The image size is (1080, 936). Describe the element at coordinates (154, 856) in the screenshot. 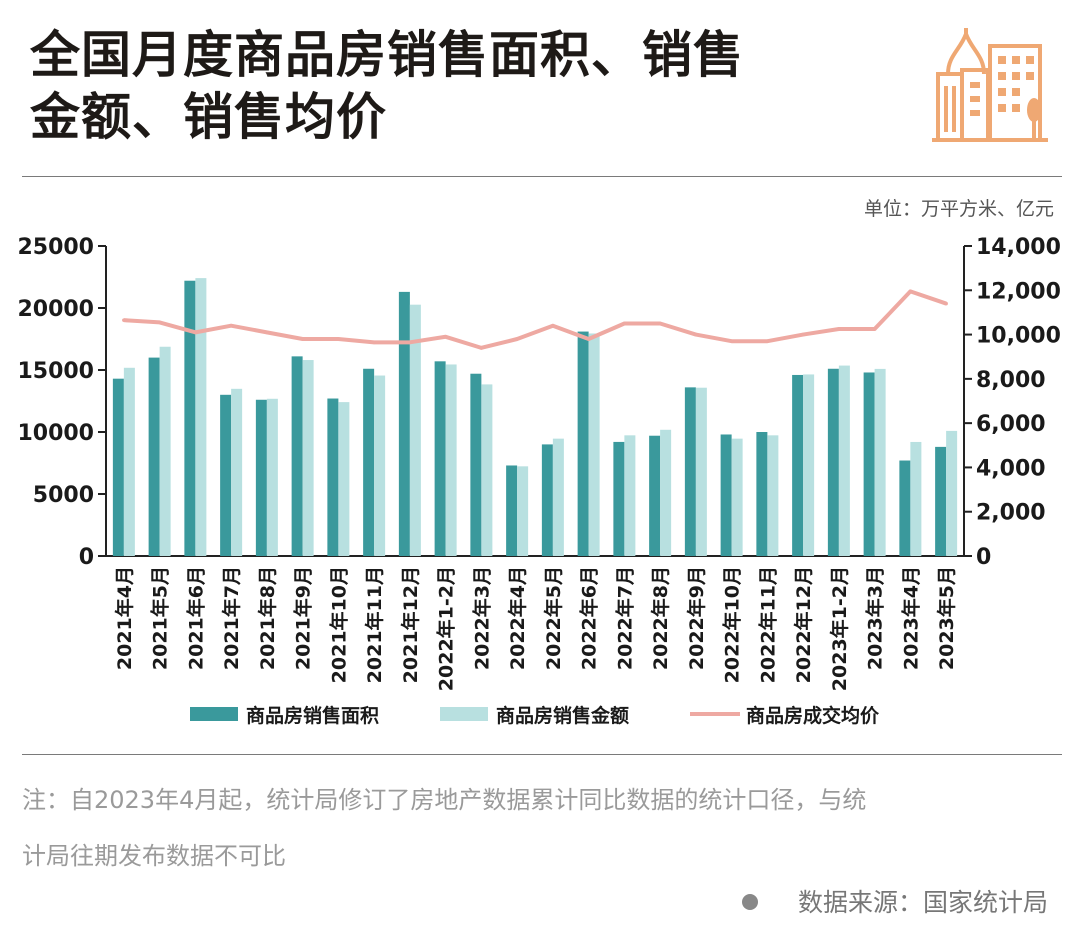

I see `footnote-line-2: 计局往期发布数据不可比` at that location.